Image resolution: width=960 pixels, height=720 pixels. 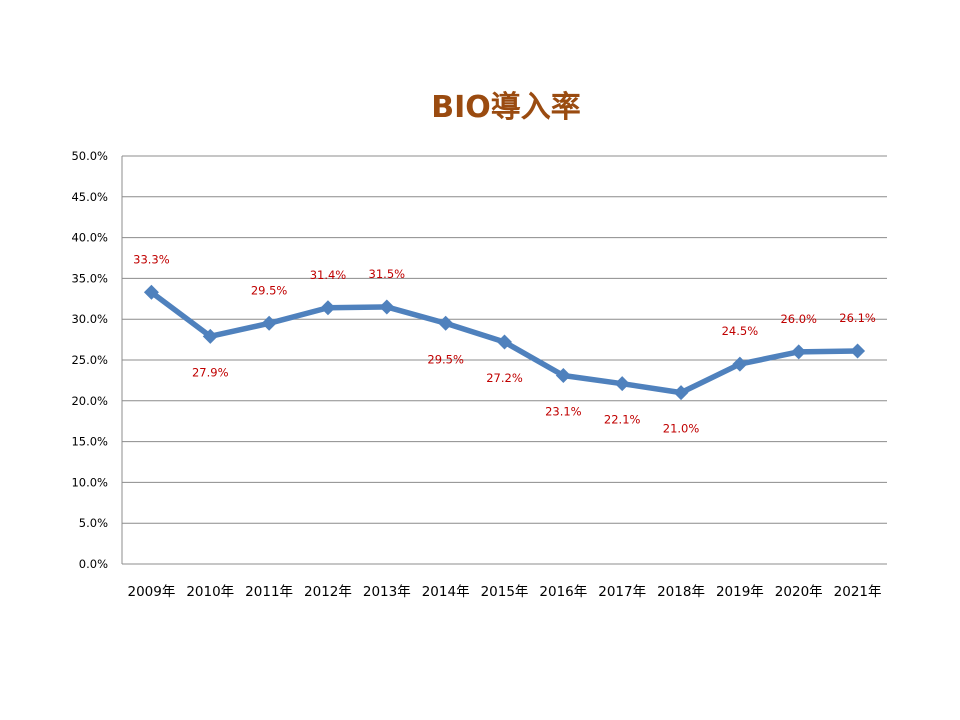 What do you see at coordinates (269, 592) in the screenshot?
I see `x-tick-label: 2011年` at bounding box center [269, 592].